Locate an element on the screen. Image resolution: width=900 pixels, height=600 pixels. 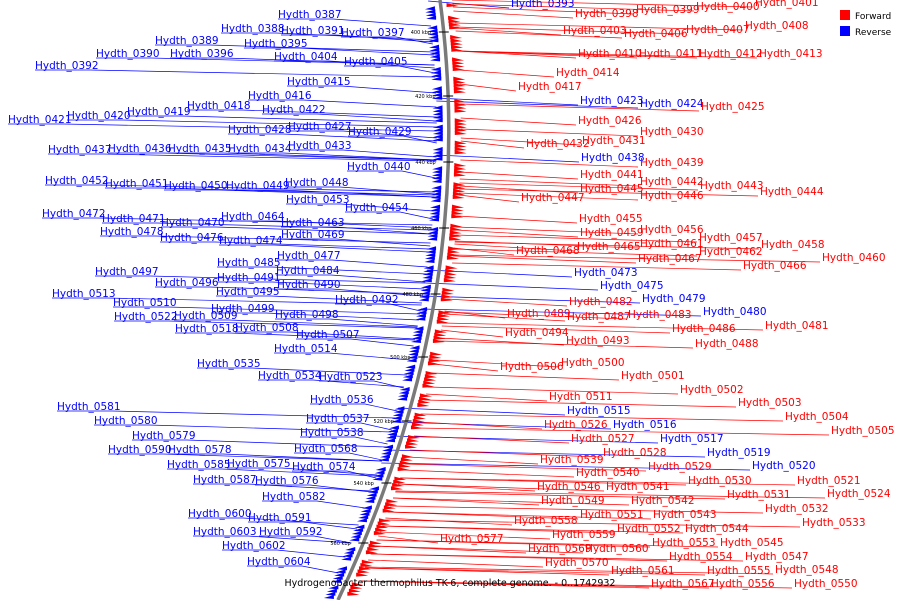
gene-label: Hydth_0558 is located at coordinates (546, 521).